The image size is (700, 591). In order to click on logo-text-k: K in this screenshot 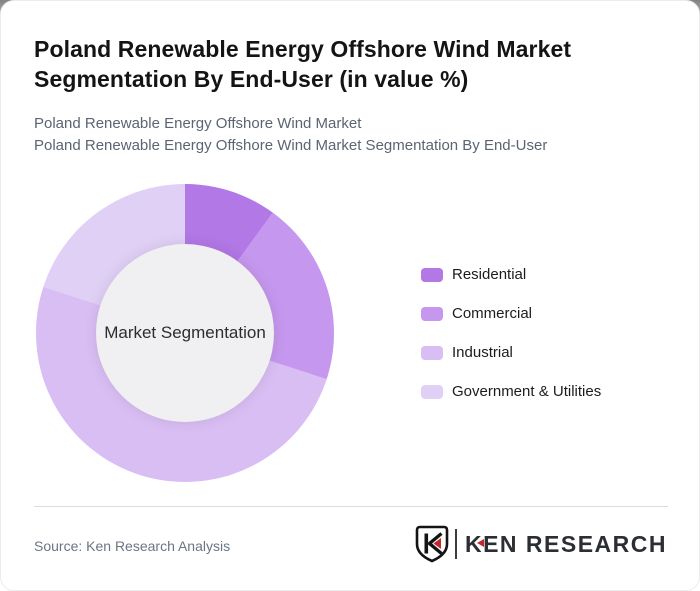, I will do `click(474, 543)`.